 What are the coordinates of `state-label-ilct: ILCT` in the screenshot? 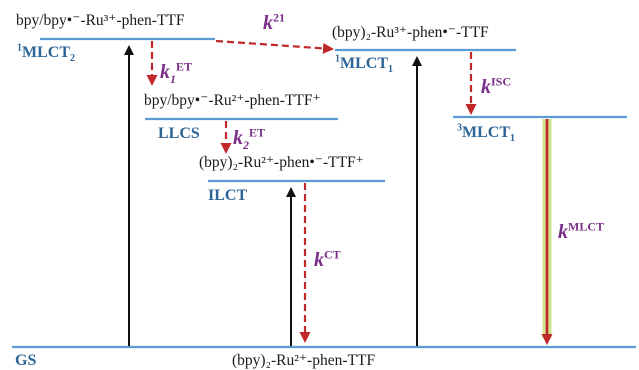 It's located at (228, 195).